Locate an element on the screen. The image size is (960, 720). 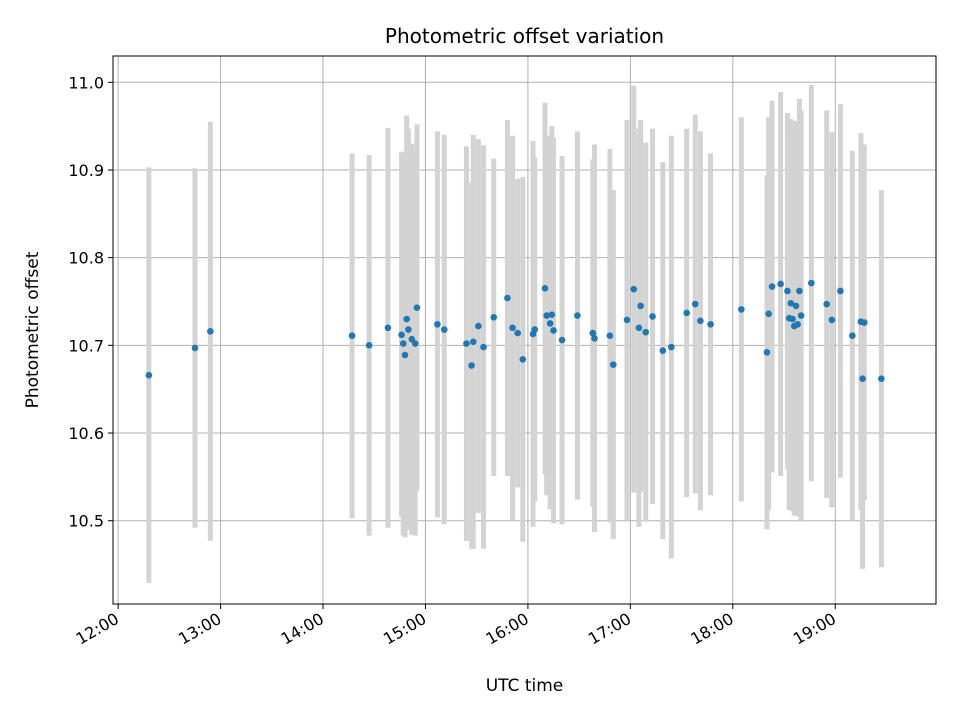
y-axis-ticks: 10.5 10.6 10.7 10.8 10.9 11.0 is located at coordinates (90, 302).